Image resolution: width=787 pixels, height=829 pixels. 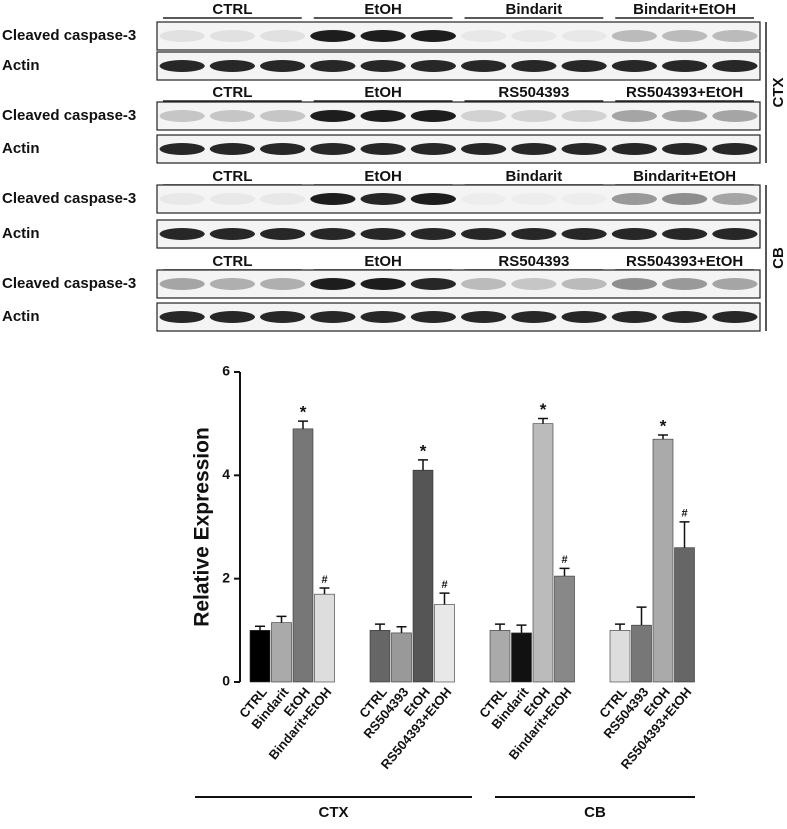 I want to click on lane-header: Bindarit, so click(x=534, y=176).